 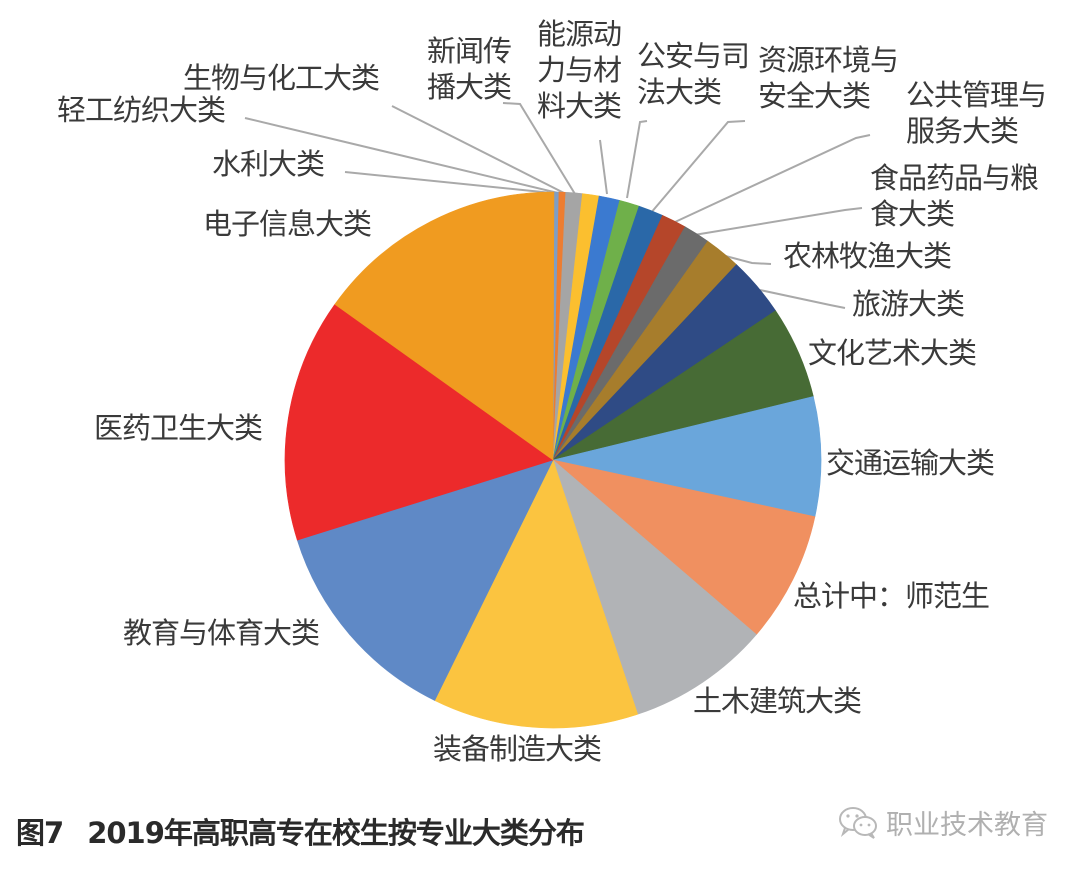 I want to click on figure-title: 2019年高职高专在校生按专业大类分布, so click(x=336, y=833).